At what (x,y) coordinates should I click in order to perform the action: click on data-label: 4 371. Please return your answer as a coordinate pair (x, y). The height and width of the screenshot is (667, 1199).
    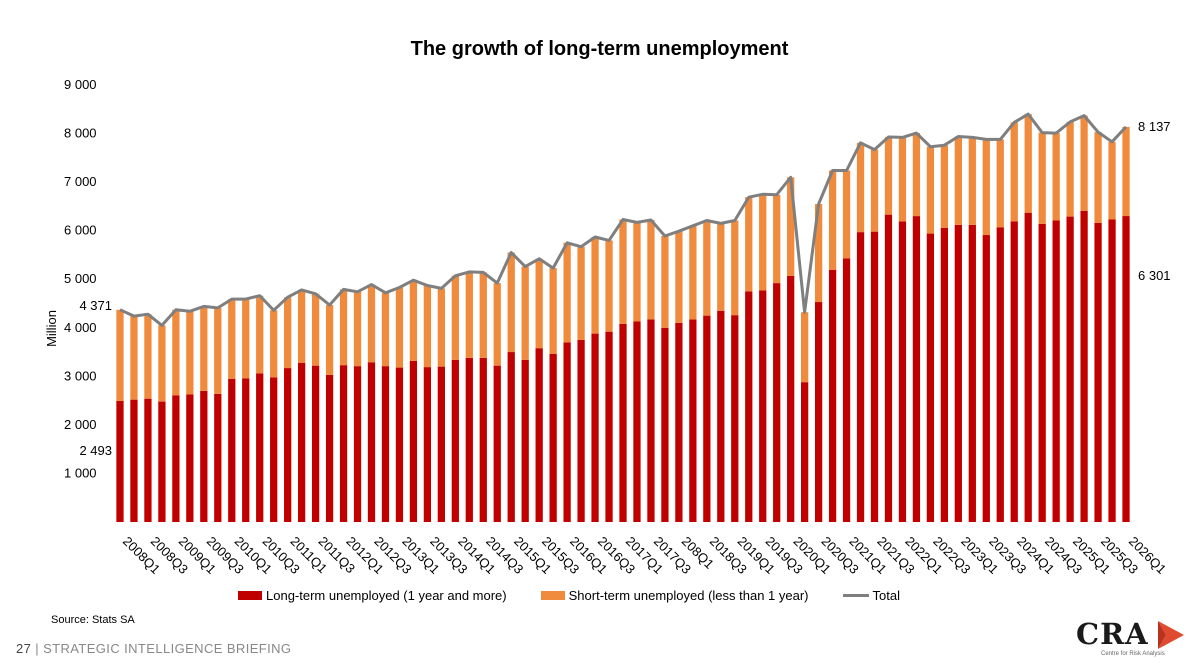
    Looking at the image, I should click on (95, 305).